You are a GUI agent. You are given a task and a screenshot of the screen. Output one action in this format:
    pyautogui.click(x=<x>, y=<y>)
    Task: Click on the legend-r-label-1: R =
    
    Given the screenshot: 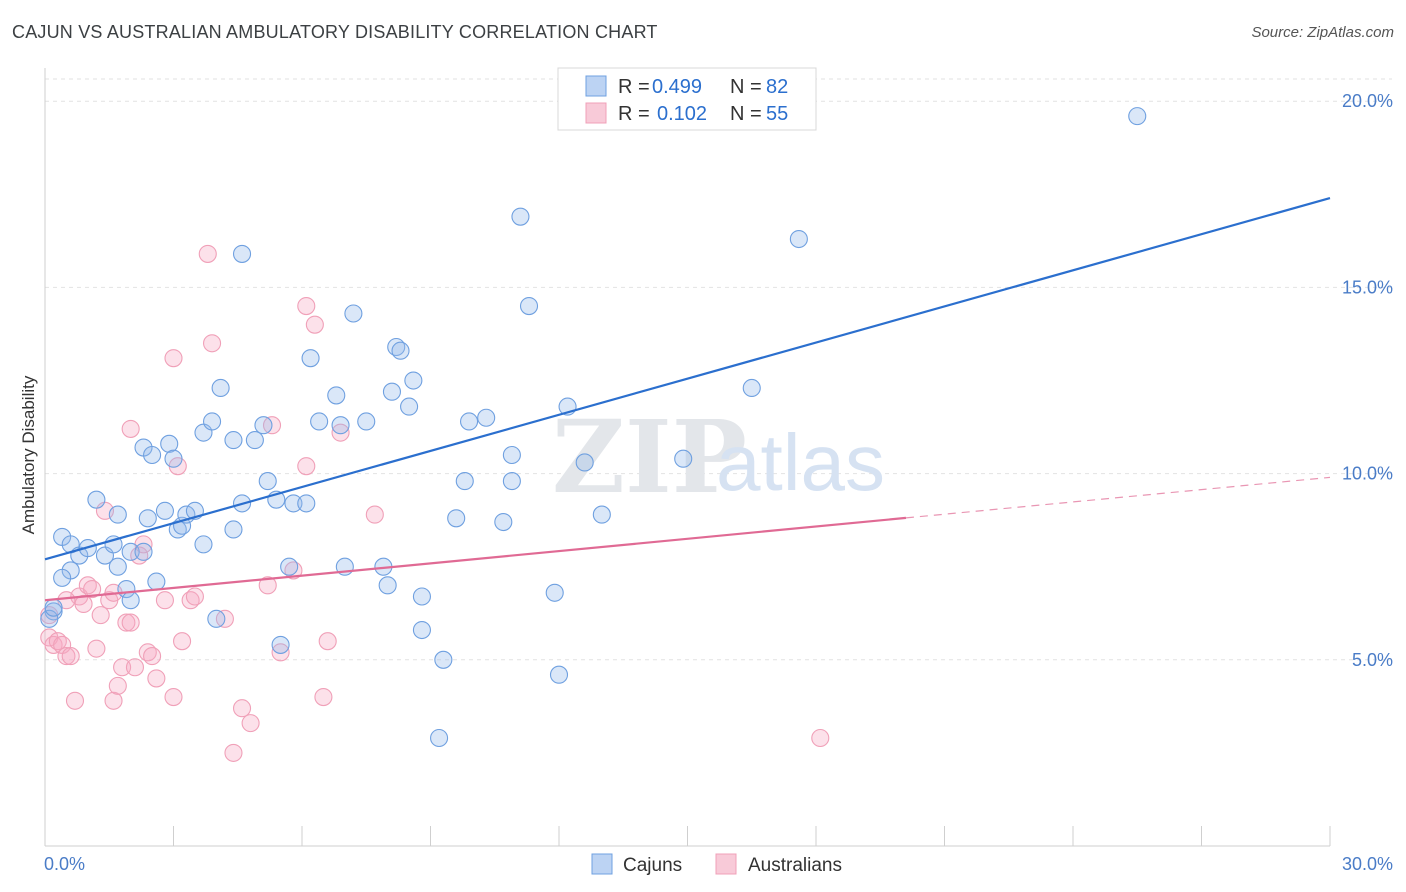 What is the action you would take?
    pyautogui.click(x=634, y=87)
    